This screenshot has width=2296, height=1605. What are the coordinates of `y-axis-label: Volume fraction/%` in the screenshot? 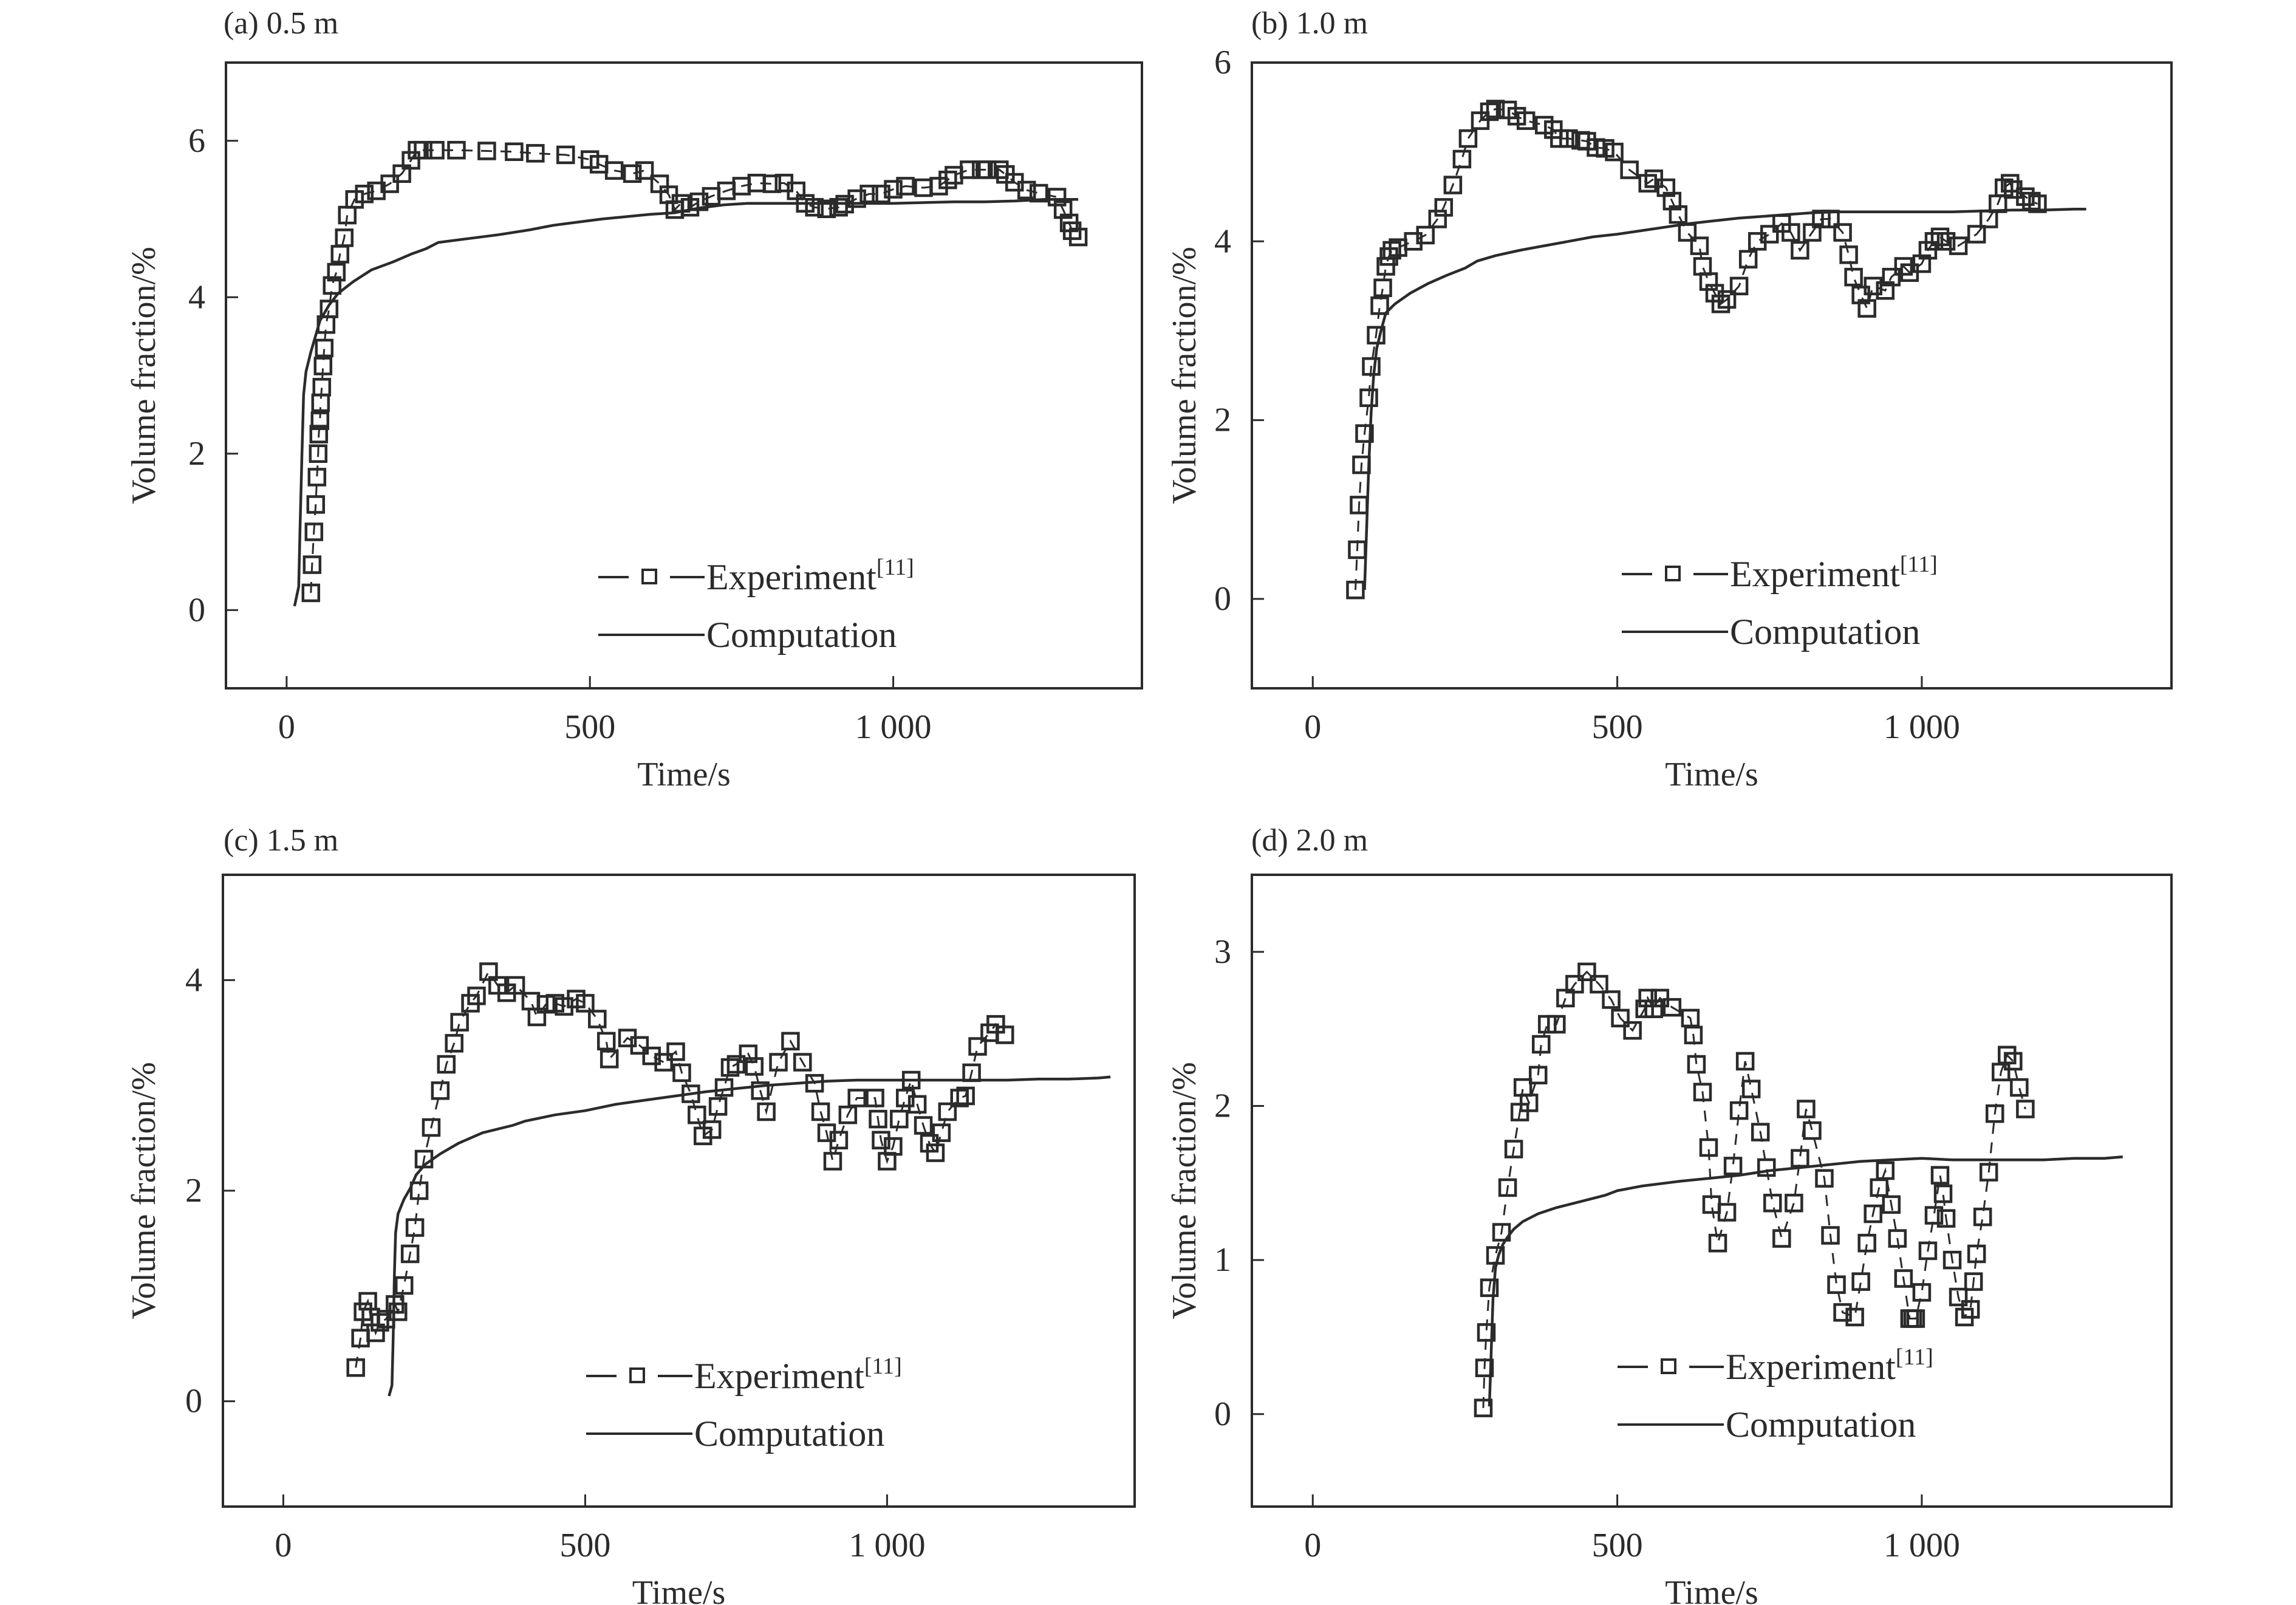 It's located at (1184, 375).